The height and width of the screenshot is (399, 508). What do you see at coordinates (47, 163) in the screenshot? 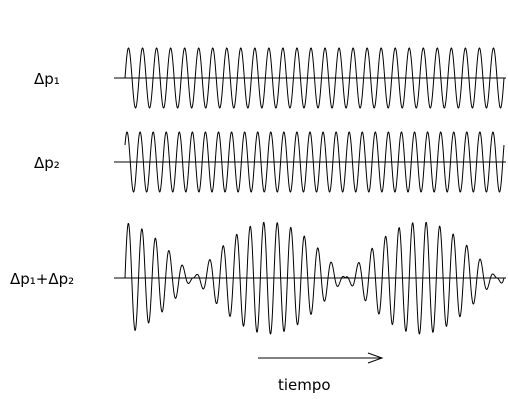
I see `wave2-label: Δp₂` at bounding box center [47, 163].